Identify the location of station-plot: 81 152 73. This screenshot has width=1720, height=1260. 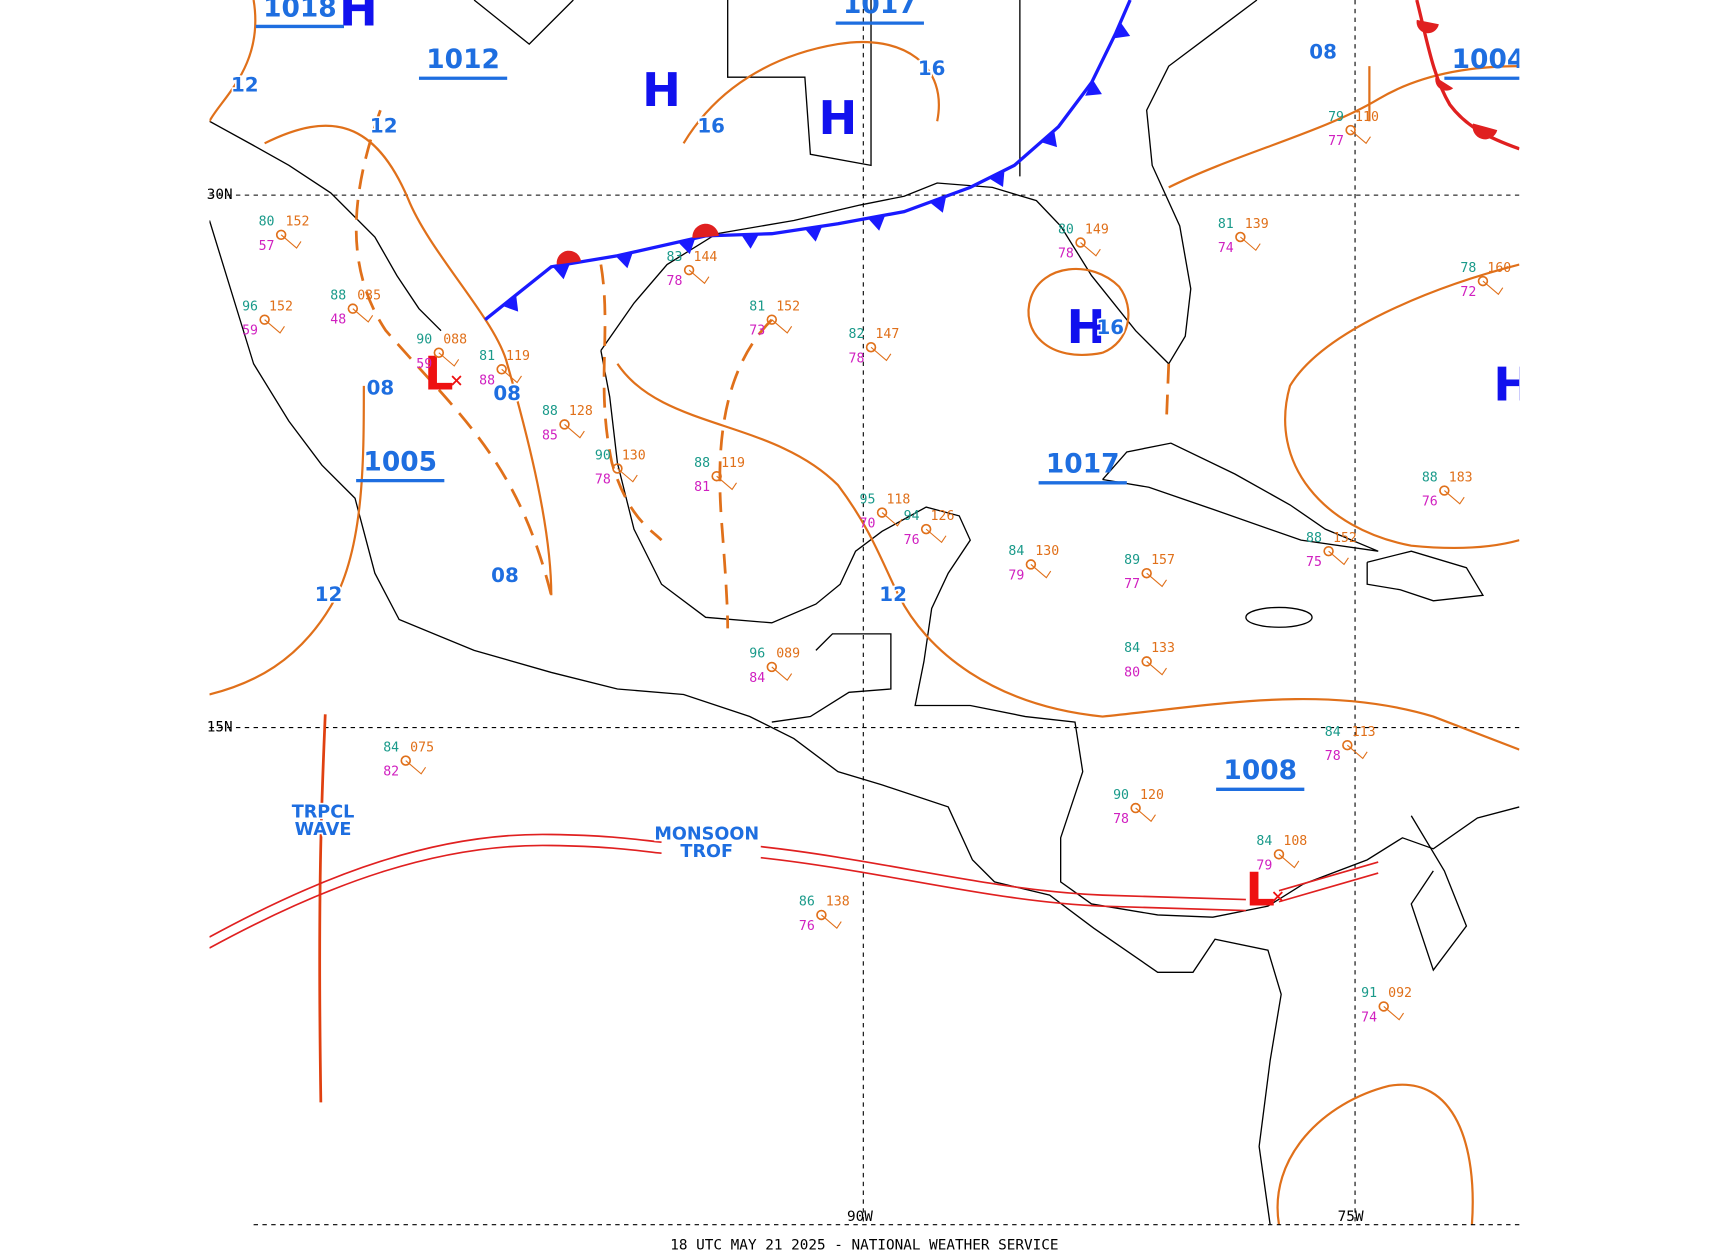
(774, 318).